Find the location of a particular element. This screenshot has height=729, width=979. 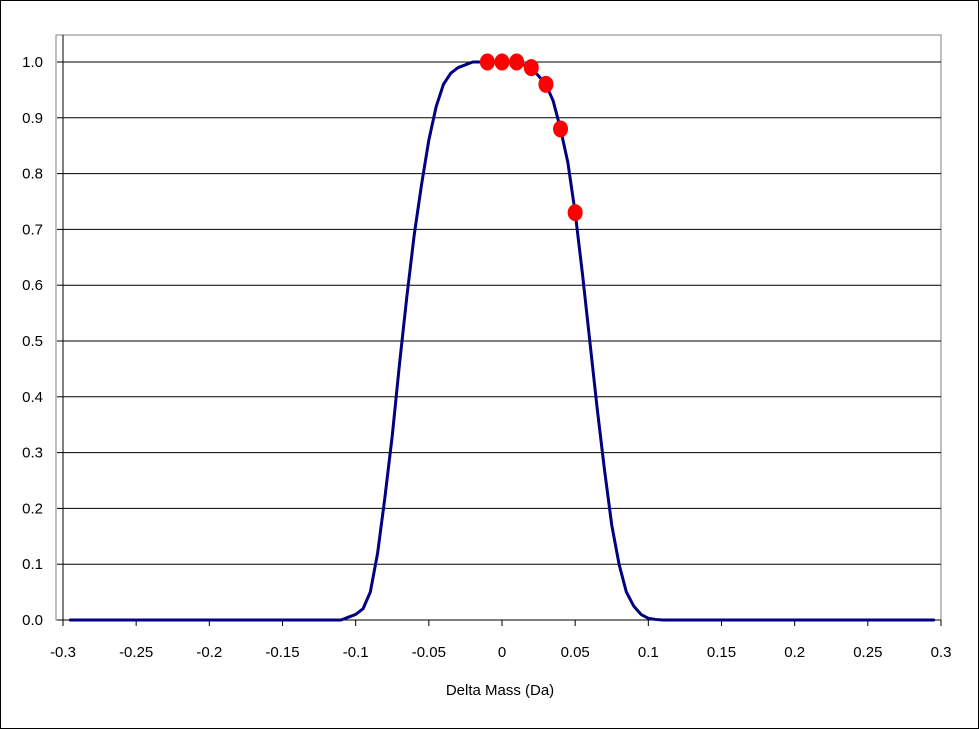

x-tick-label-2: -0.2 is located at coordinates (209, 652).